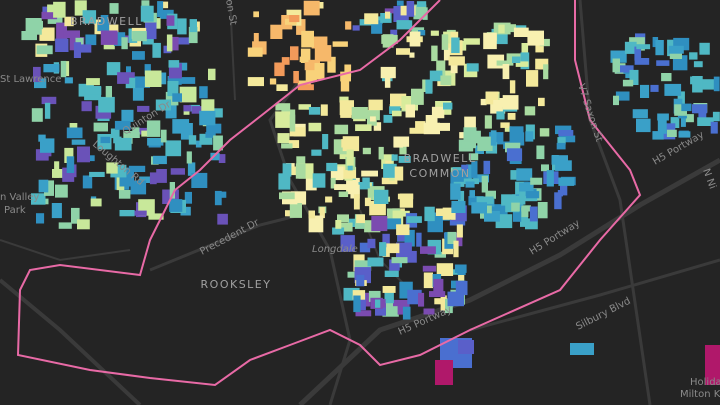 The height and width of the screenshot is (405, 720). I want to click on label-line: Holida, so click(705, 382).